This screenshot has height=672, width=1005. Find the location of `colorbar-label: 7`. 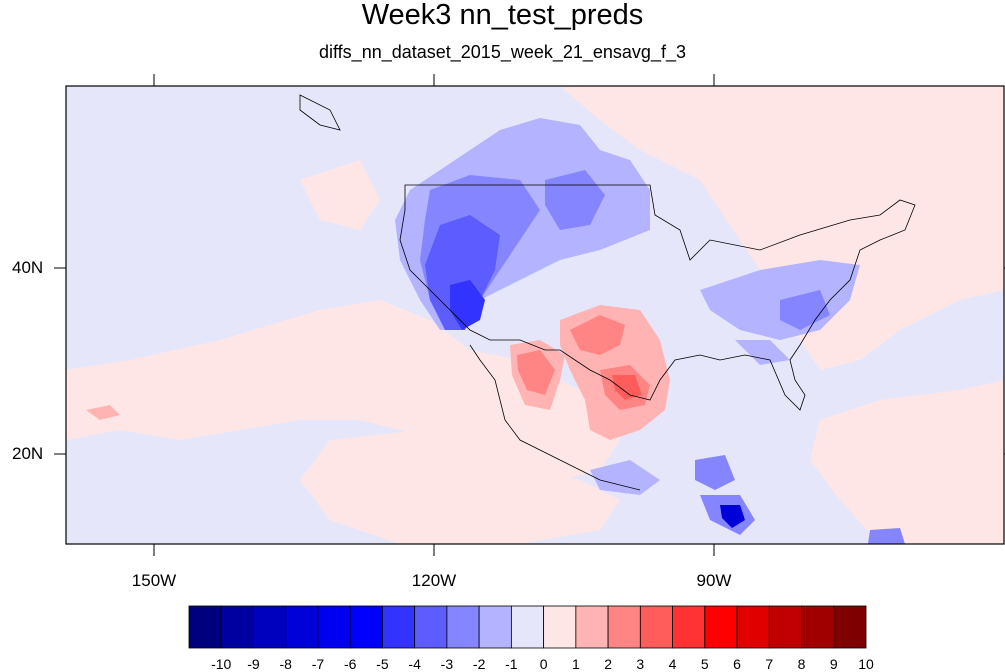

colorbar-label: 7 is located at coordinates (769, 664).